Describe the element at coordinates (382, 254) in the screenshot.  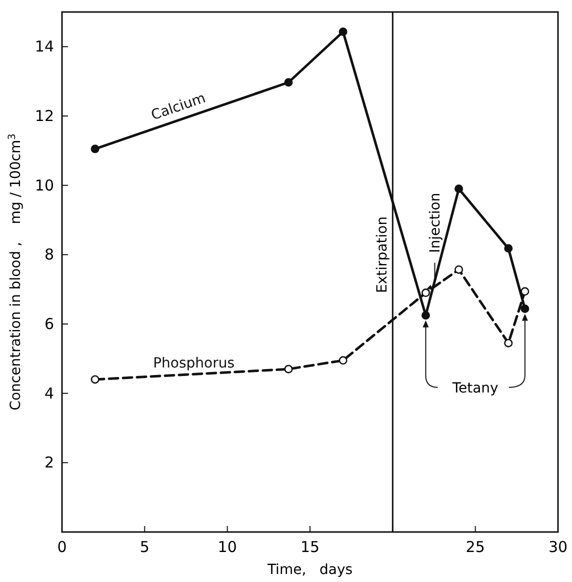
I see `ref-line-label: Extirpation` at that location.